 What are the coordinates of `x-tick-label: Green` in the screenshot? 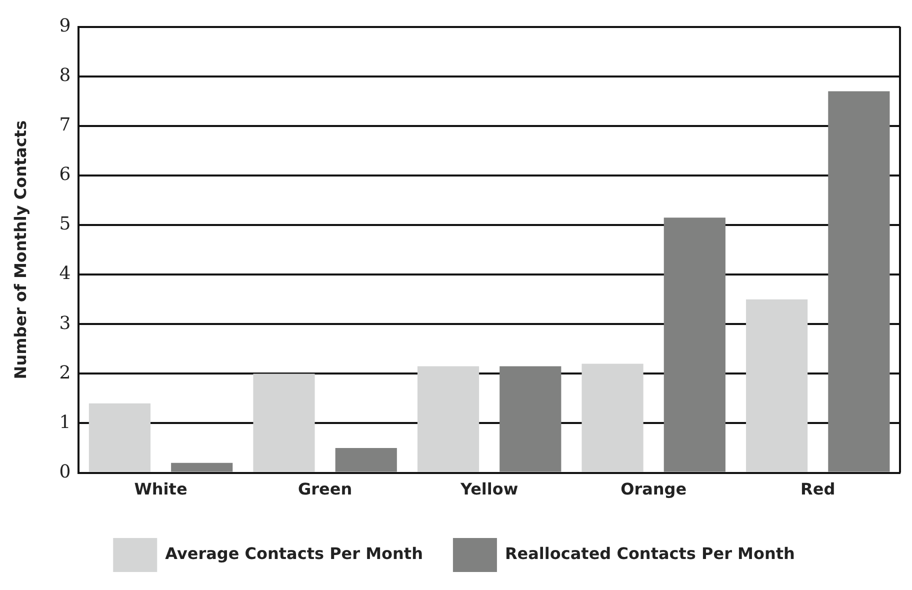 It's located at (325, 489).